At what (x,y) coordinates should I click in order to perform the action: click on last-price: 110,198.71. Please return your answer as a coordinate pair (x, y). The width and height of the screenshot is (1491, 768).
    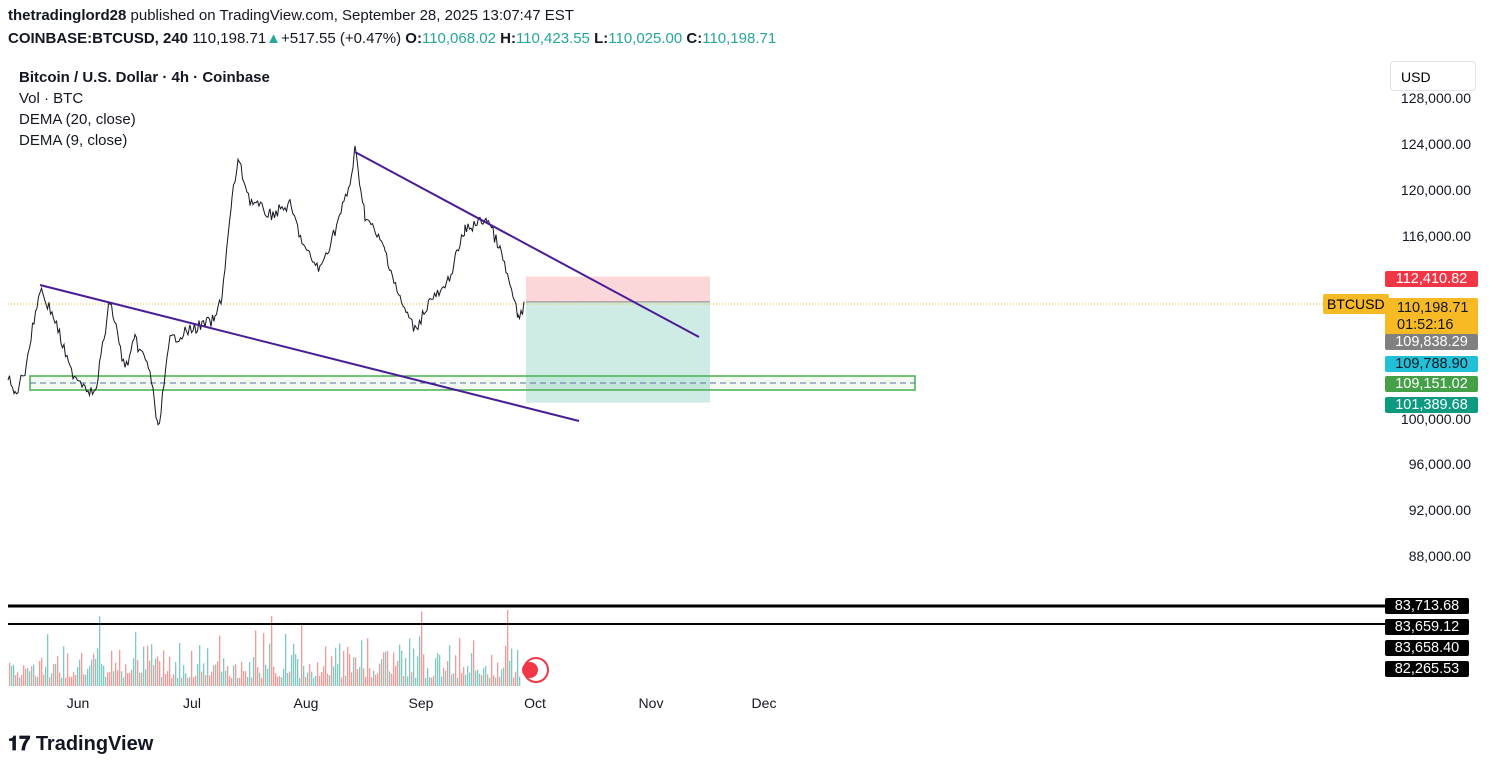
    Looking at the image, I should click on (229, 38).